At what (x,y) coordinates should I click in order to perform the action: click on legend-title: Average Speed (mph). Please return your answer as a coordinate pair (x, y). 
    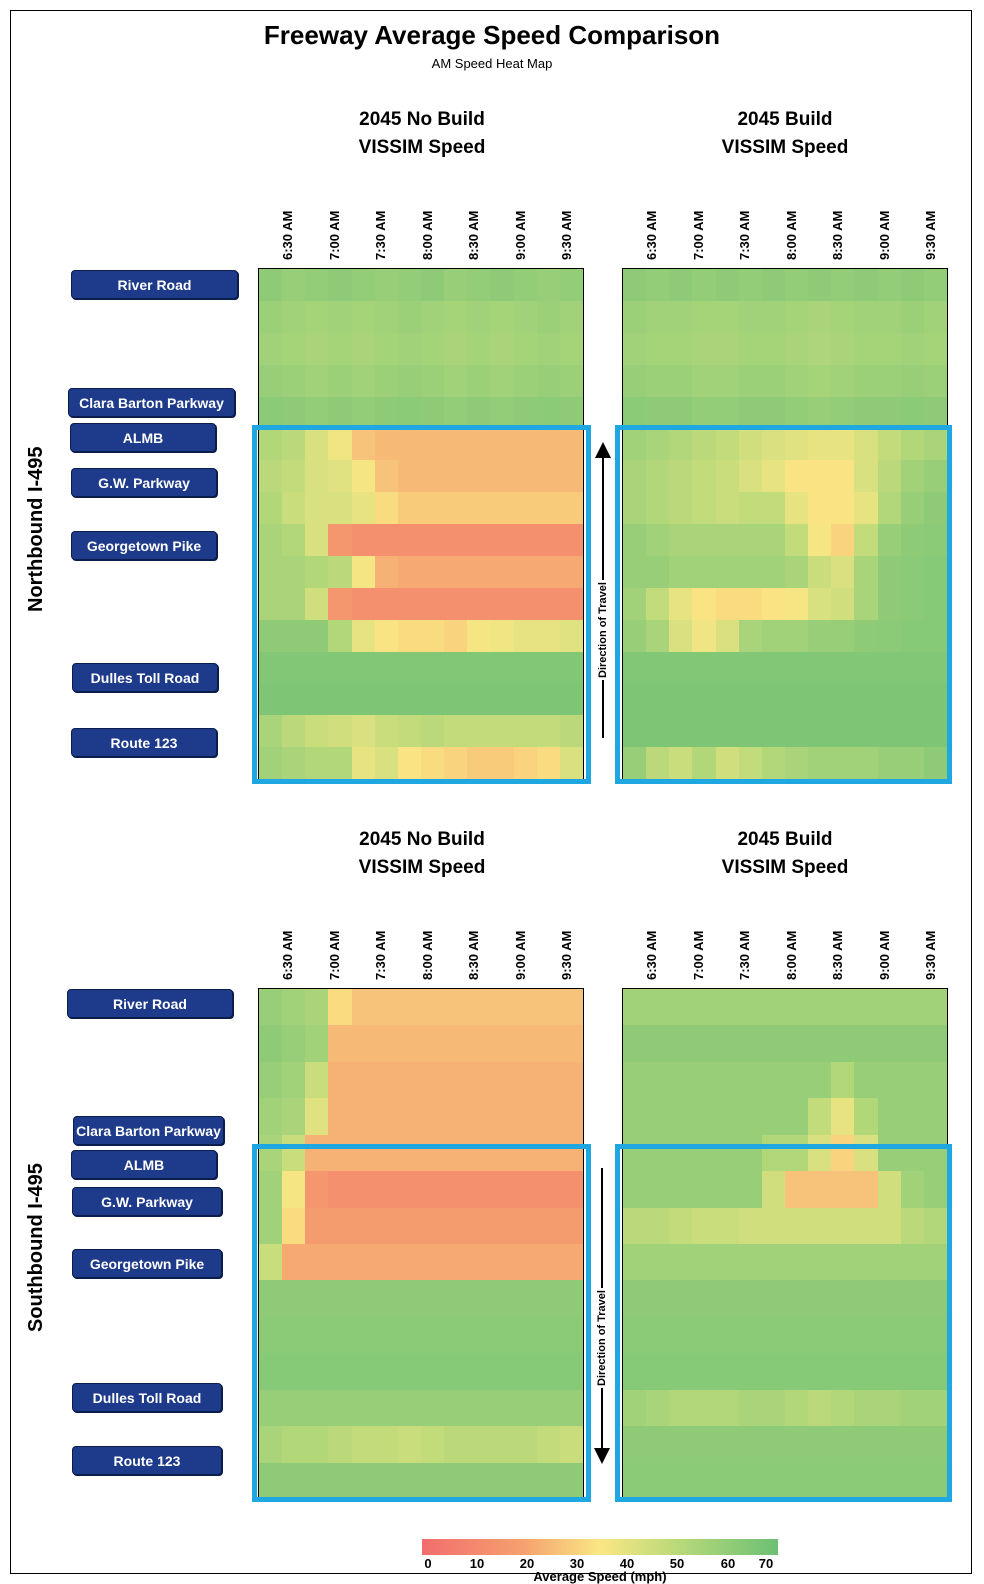
    Looking at the image, I should click on (600, 1576).